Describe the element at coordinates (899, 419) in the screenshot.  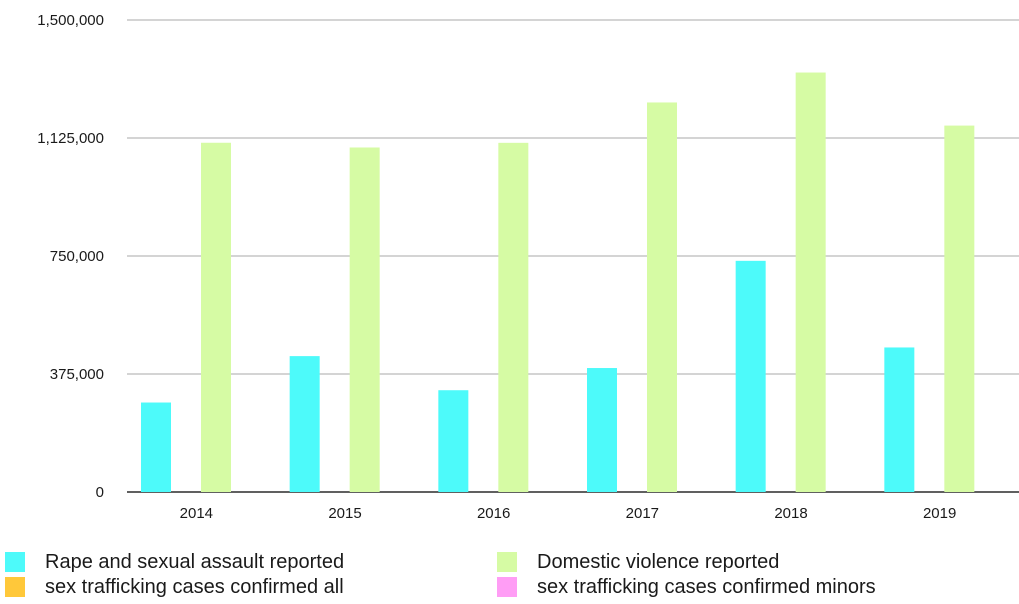
I see `bar-rape-and-sexual-assault-reported-2019` at that location.